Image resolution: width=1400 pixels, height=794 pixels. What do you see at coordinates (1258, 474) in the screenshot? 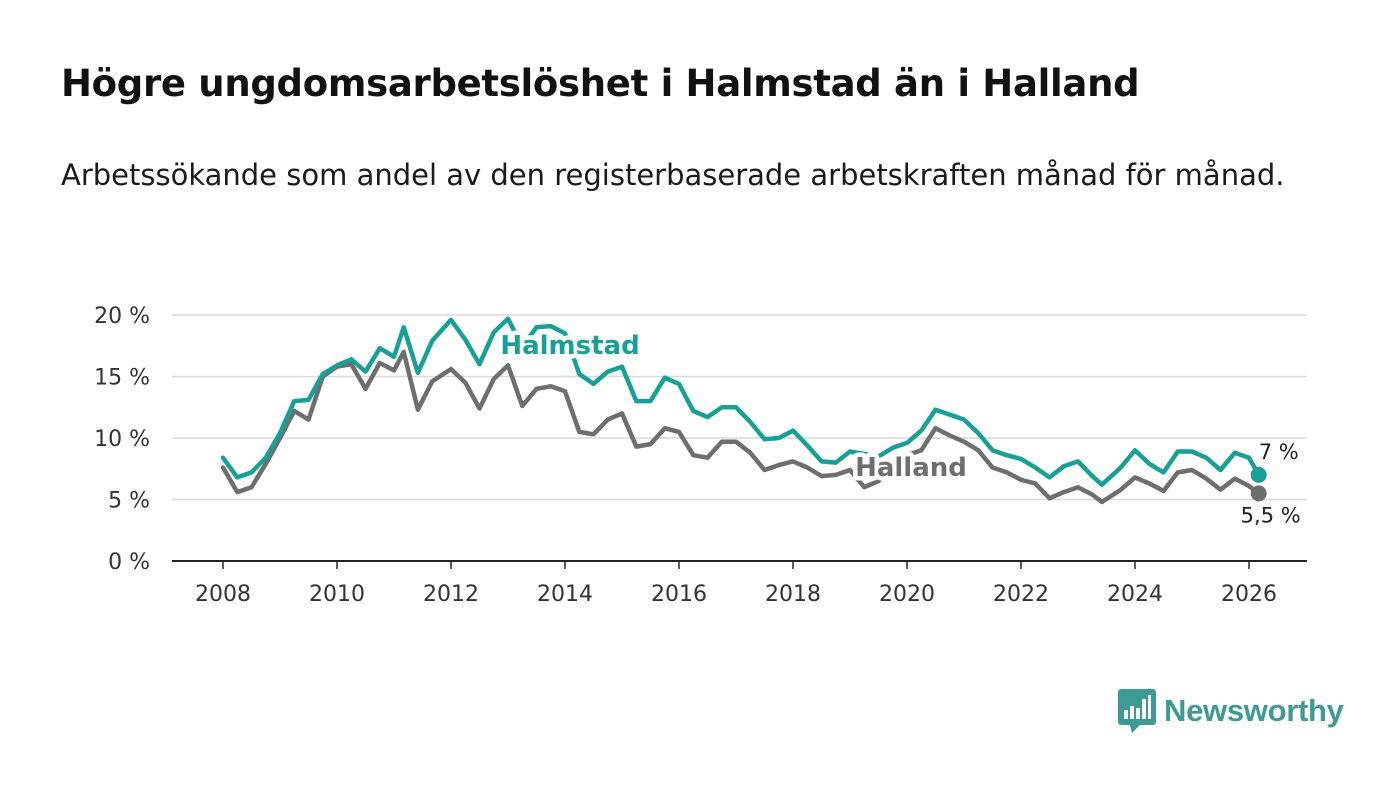
I see `end-point-halmstad` at bounding box center [1258, 474].